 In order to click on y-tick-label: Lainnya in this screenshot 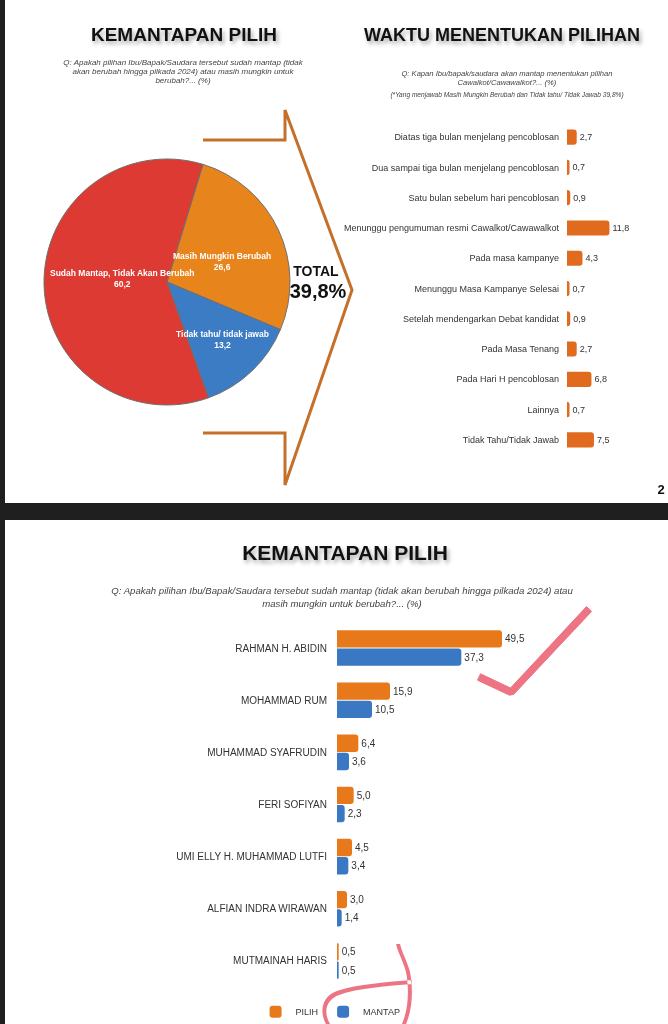, I will do `click(543, 409)`.